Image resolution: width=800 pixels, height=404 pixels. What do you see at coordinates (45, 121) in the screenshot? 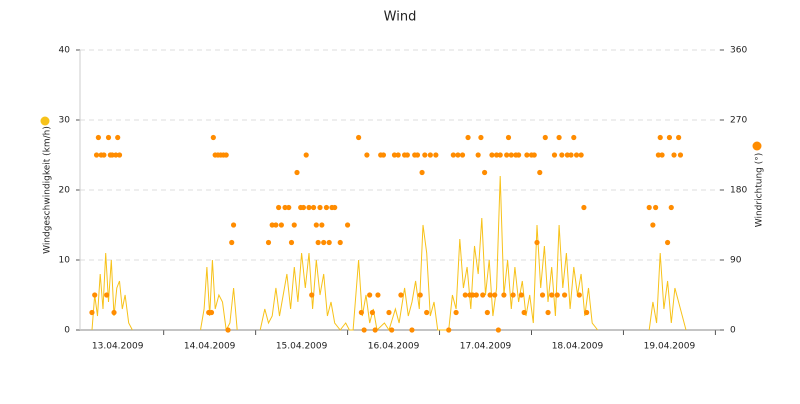
I see `y-axis-marker` at bounding box center [45, 121].